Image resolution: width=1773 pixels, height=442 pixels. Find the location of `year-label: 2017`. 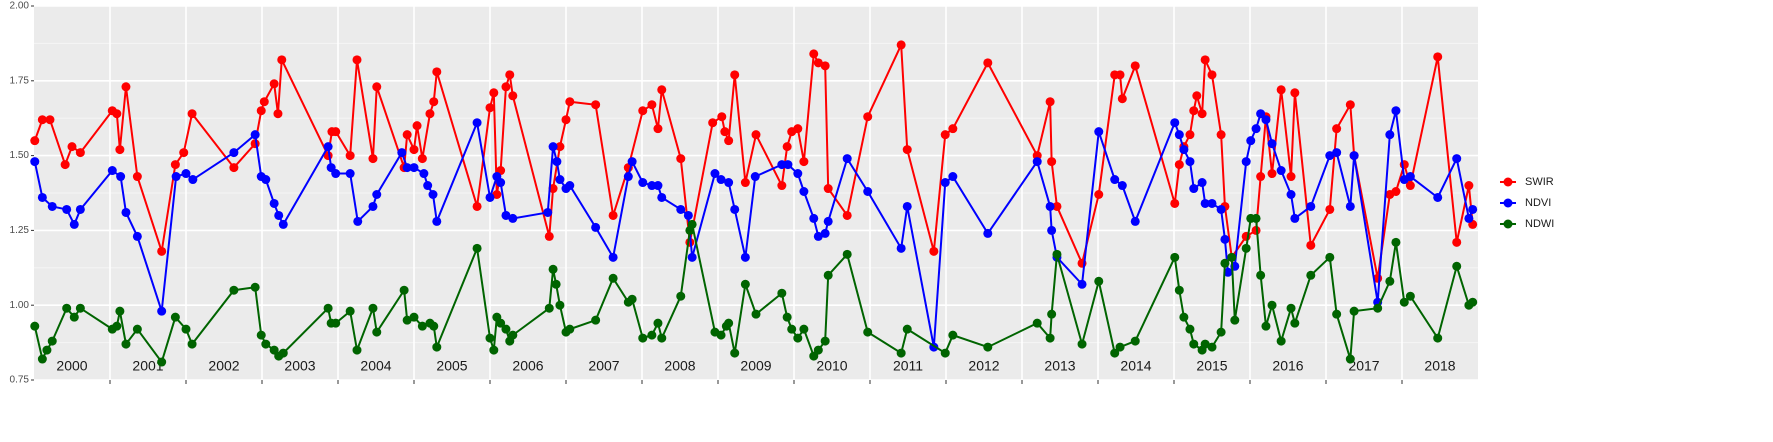

year-label: 2017 is located at coordinates (1363, 366).